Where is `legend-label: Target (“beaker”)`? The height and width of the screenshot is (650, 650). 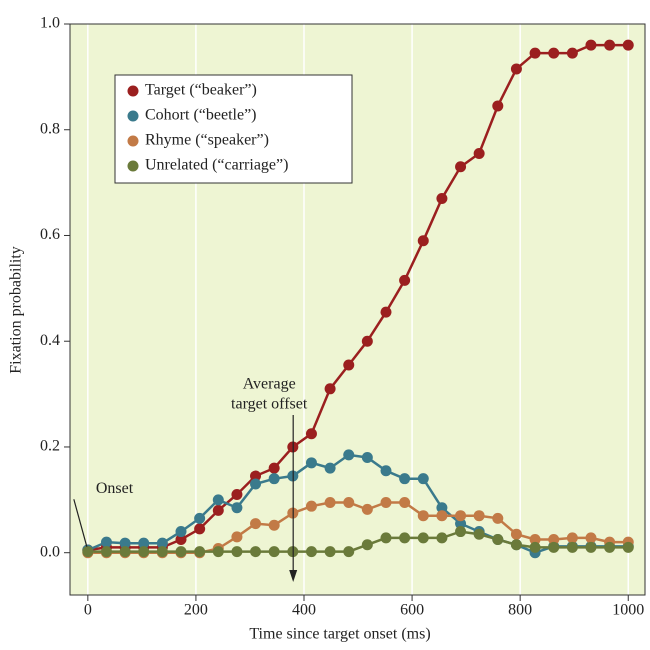 legend-label: Target (“beaker”) is located at coordinates (201, 90).